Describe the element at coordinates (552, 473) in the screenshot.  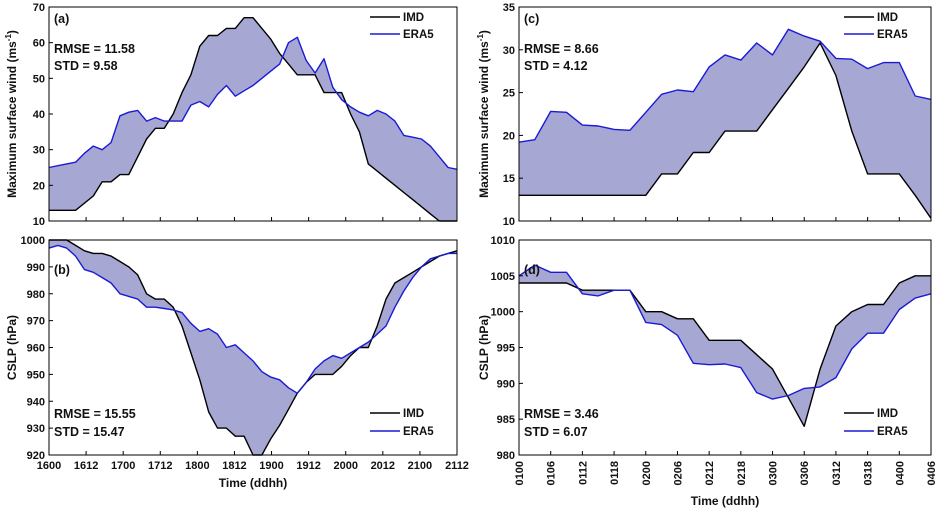
I see `x-tick-label: 0106` at that location.